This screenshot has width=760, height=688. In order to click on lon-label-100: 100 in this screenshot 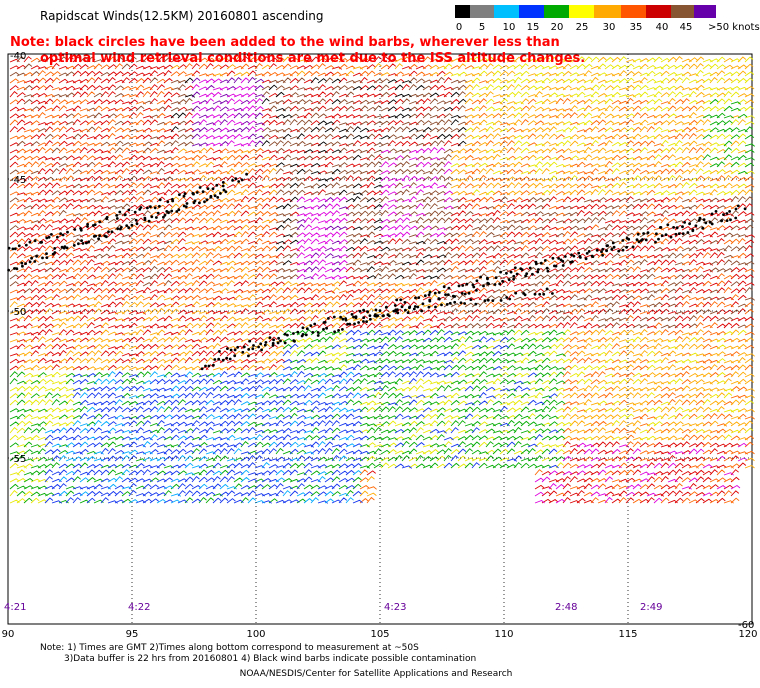, I will do `click(255, 634)`.